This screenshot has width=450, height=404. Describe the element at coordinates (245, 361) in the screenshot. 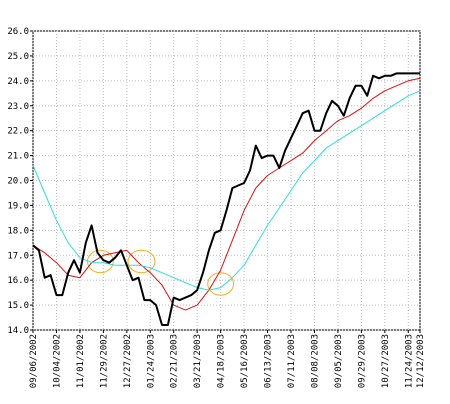

I see `x-tick-label: 05/16/2003` at that location.